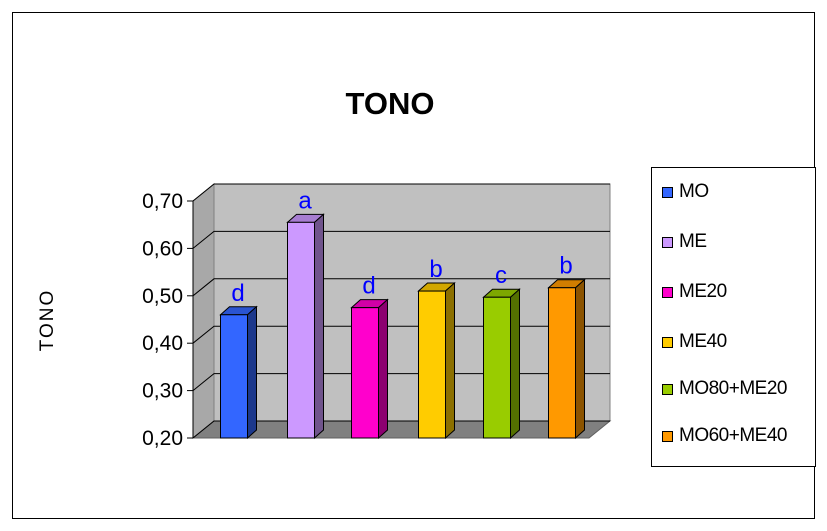 Image resolution: width=827 pixels, height=531 pixels. I want to click on y-tick-label: 0,50, so click(162, 296).